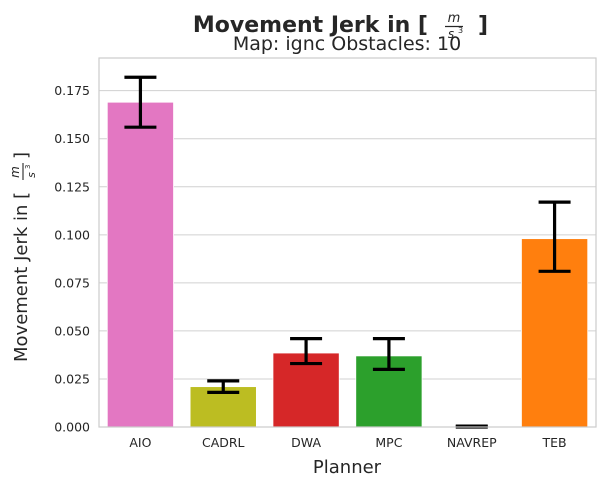 Image resolution: width=605 pixels, height=486 pixels. I want to click on x-tick-label: DWA, so click(306, 442).